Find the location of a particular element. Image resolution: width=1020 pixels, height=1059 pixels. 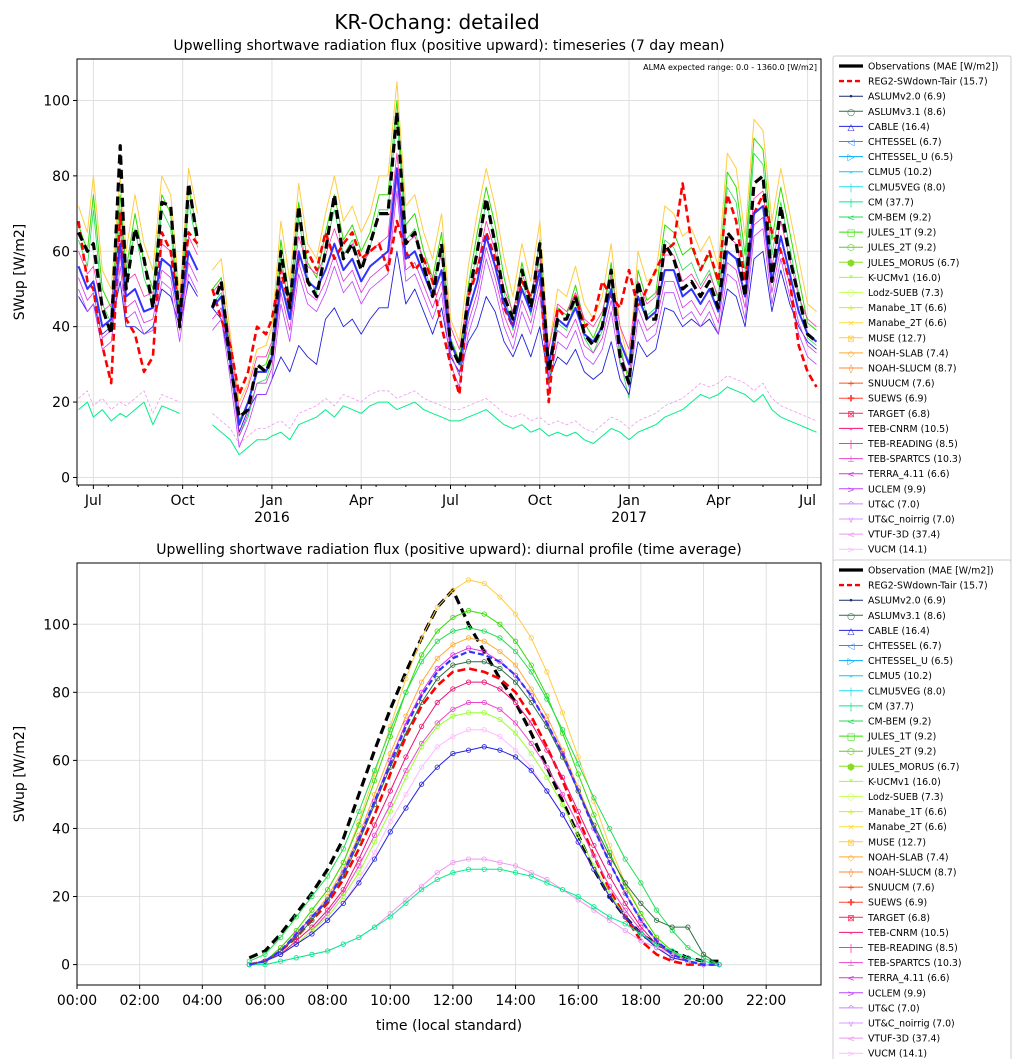

bottom-x-tick-label: 20:00 is located at coordinates (703, 1001).